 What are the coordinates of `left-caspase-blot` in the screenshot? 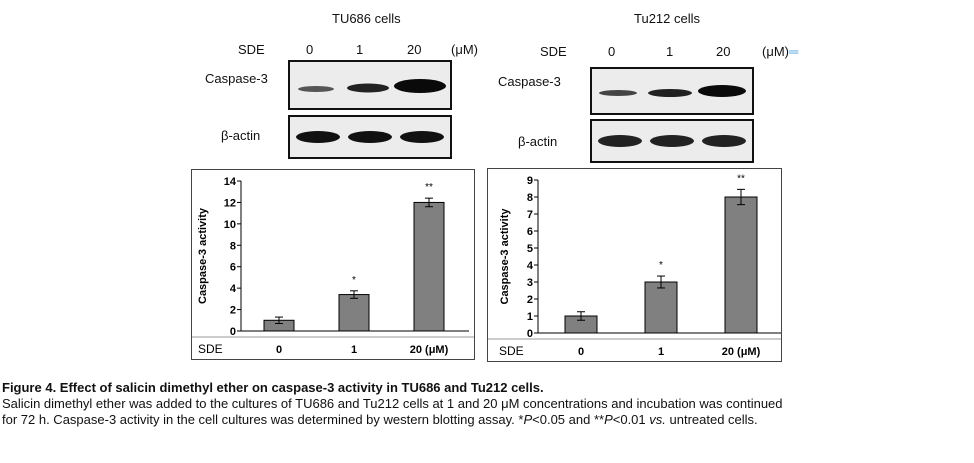 It's located at (370, 85).